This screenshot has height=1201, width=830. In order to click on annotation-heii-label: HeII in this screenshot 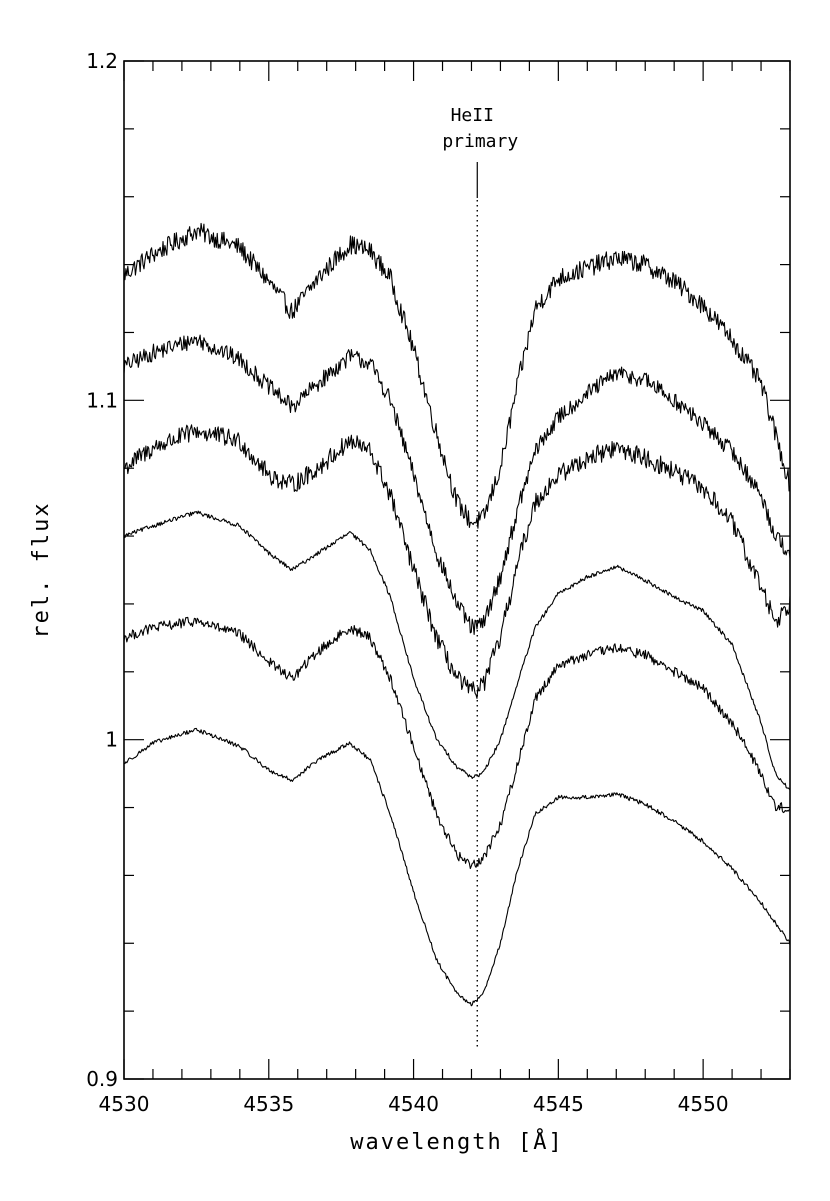, I will do `click(472, 115)`.